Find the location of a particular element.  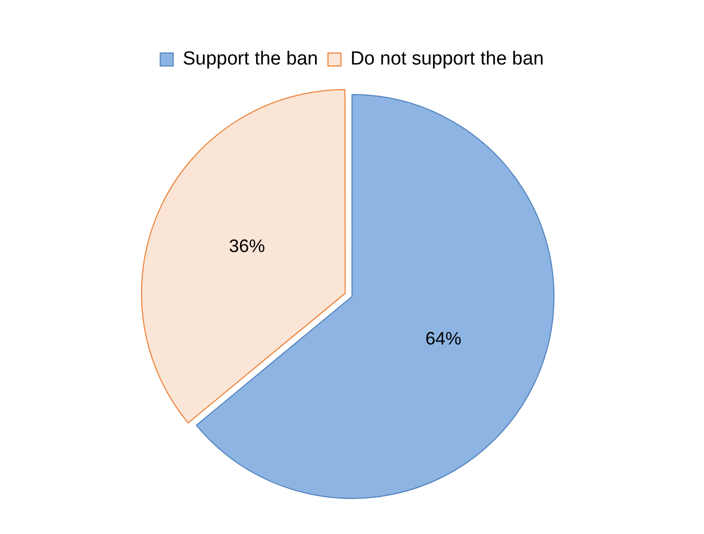

data-label: 36% is located at coordinates (247, 246).